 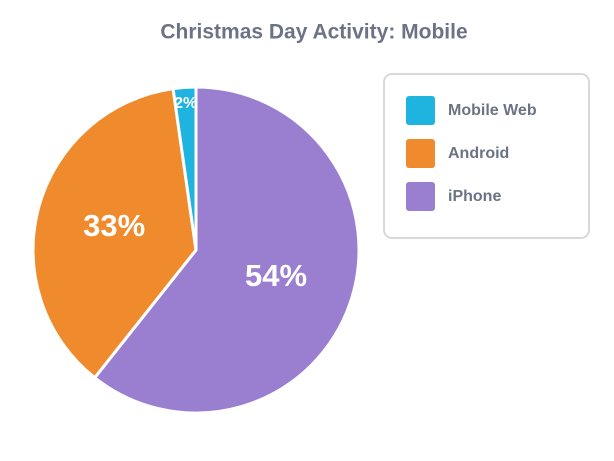 I want to click on legend-label: iPhone, so click(x=474, y=196).